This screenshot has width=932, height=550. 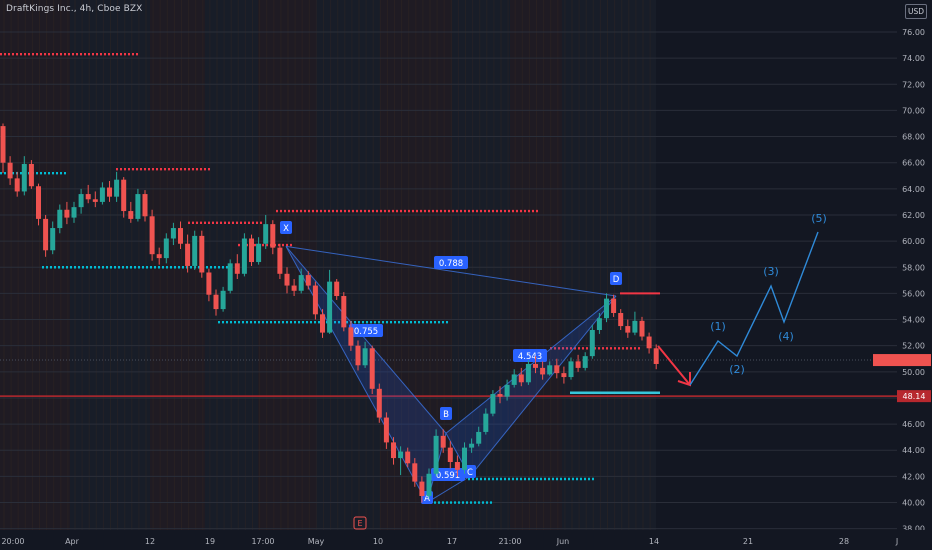 What do you see at coordinates (74, 9) in the screenshot?
I see `symbol-title: DraftKings Inc., 4h, Cboe BZX` at bounding box center [74, 9].